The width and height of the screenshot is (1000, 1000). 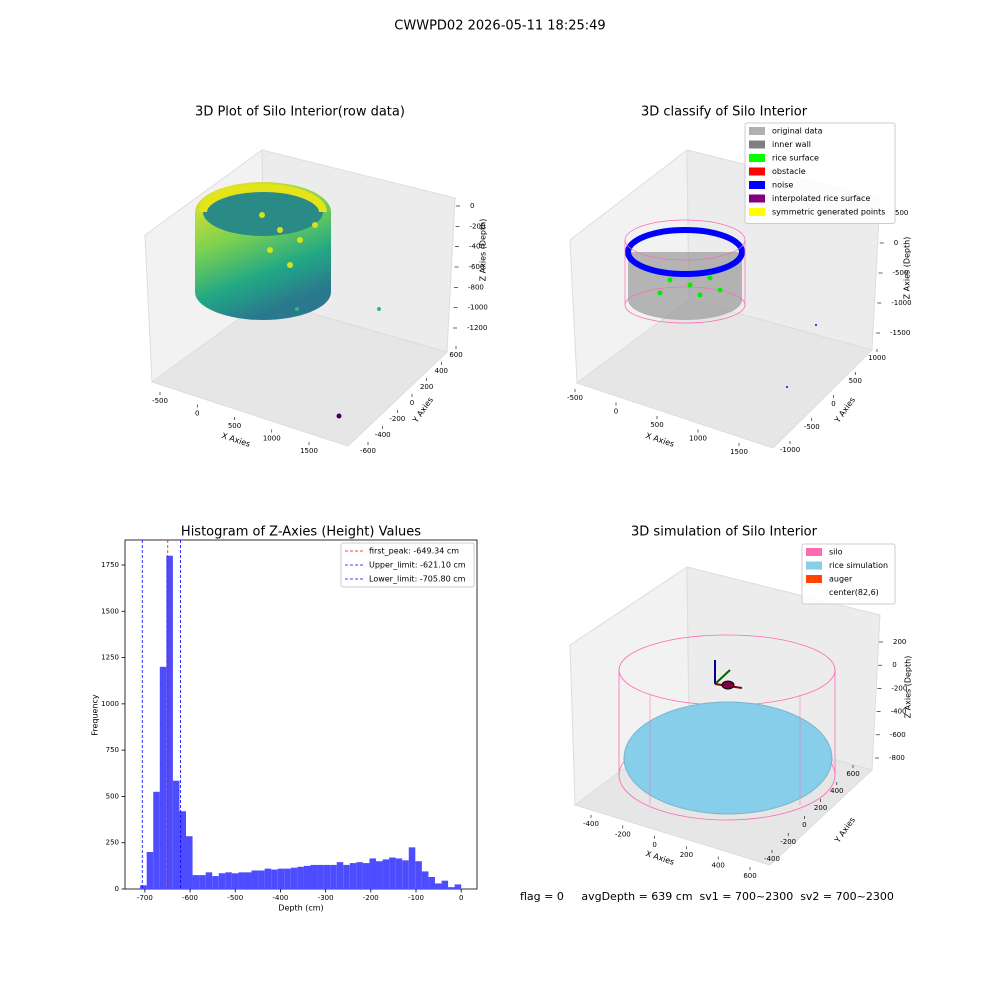 I want to click on y-tick-label: 1250, so click(x=110, y=658).